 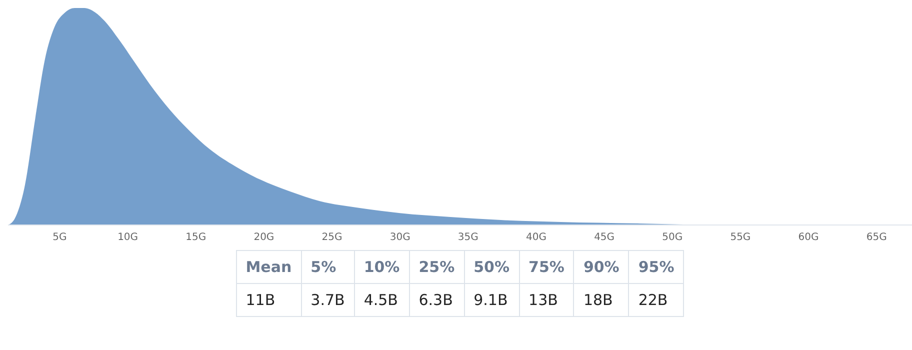 What do you see at coordinates (382, 267) in the screenshot?
I see `text: 10%` at bounding box center [382, 267].